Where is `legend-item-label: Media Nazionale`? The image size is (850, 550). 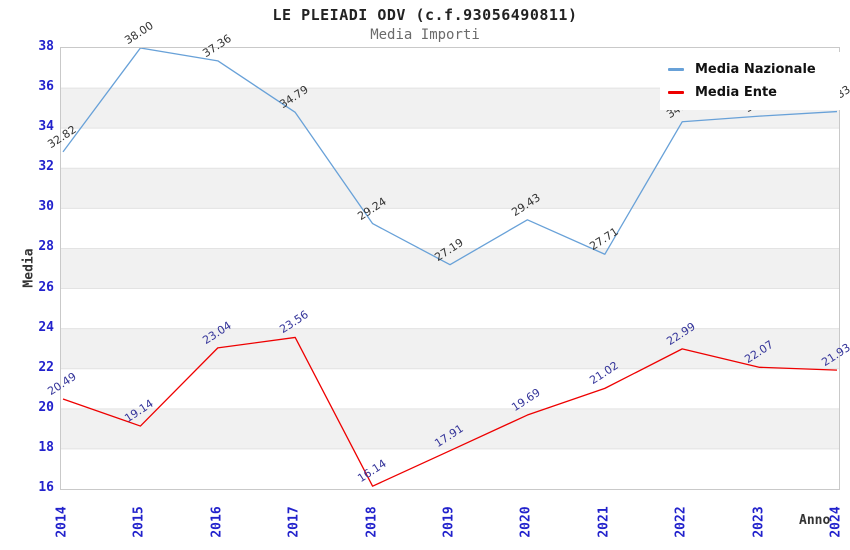 legend-item-label: Media Nazionale is located at coordinates (755, 69).